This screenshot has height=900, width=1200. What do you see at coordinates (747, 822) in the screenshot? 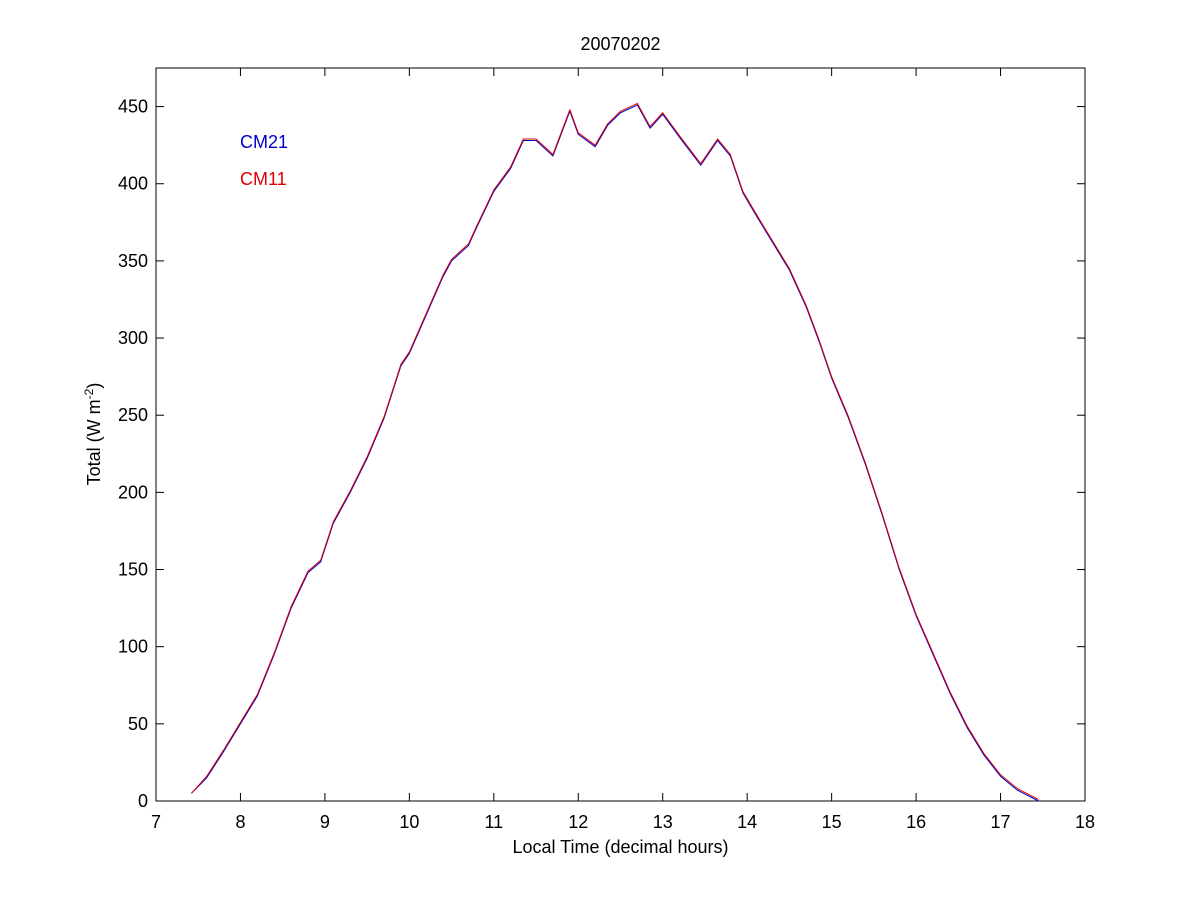
I see `x-tick-label-7: 14` at bounding box center [747, 822].